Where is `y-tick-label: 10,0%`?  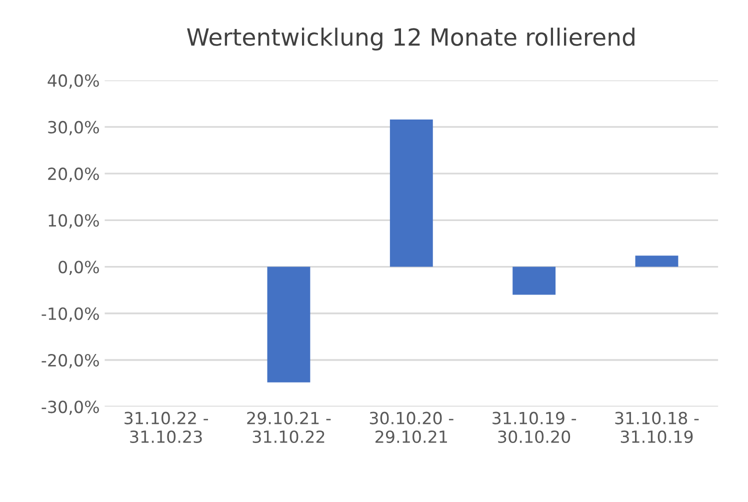 y-tick-label: 10,0% is located at coordinates (73, 221).